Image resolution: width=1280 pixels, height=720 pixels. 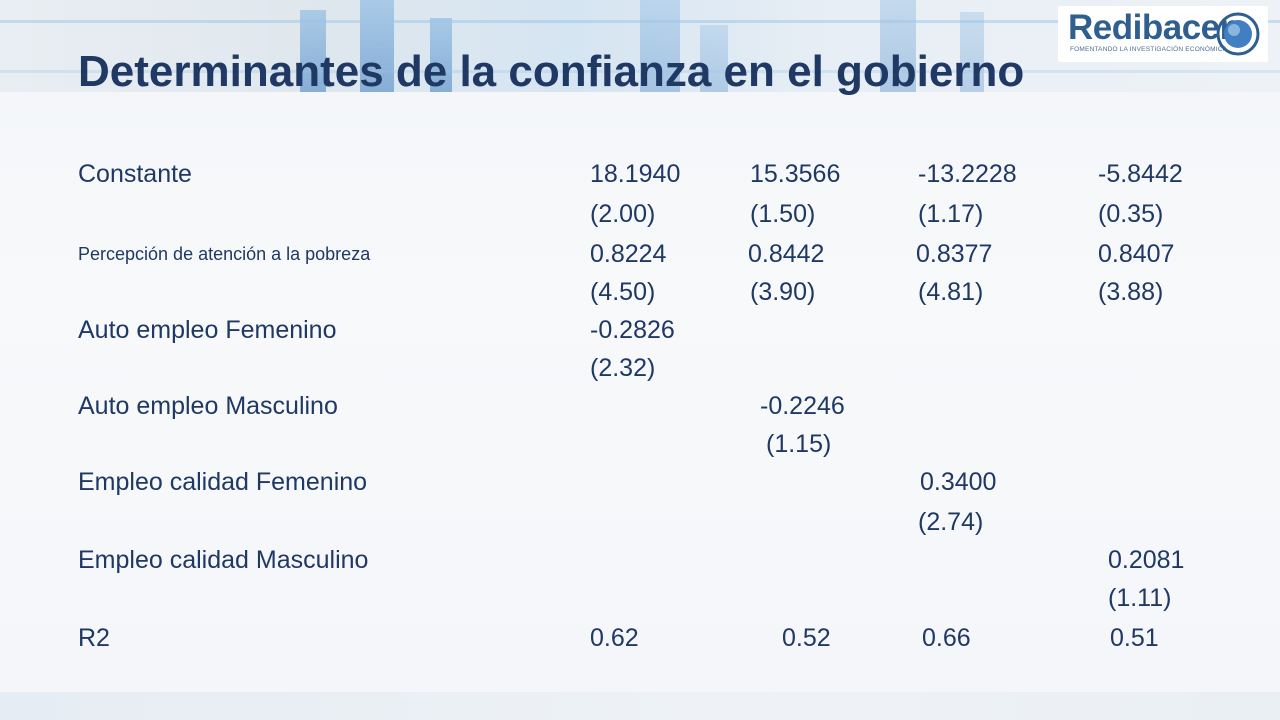 What do you see at coordinates (1136, 254) in the screenshot?
I see `coef-cell: 0.8407` at bounding box center [1136, 254].